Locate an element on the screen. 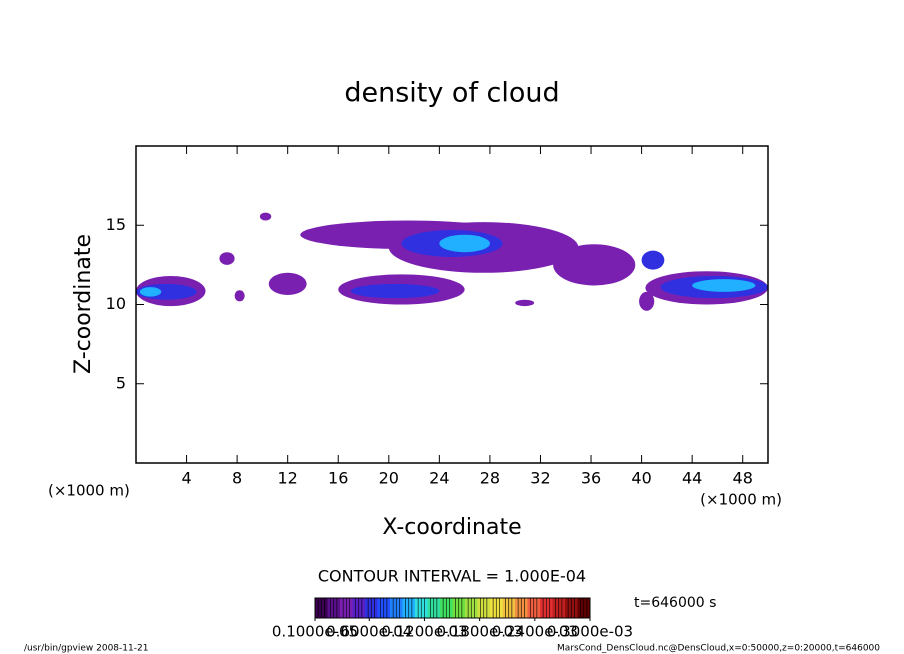 The width and height of the screenshot is (904, 654). x-tick-label: 4 is located at coordinates (186, 478).